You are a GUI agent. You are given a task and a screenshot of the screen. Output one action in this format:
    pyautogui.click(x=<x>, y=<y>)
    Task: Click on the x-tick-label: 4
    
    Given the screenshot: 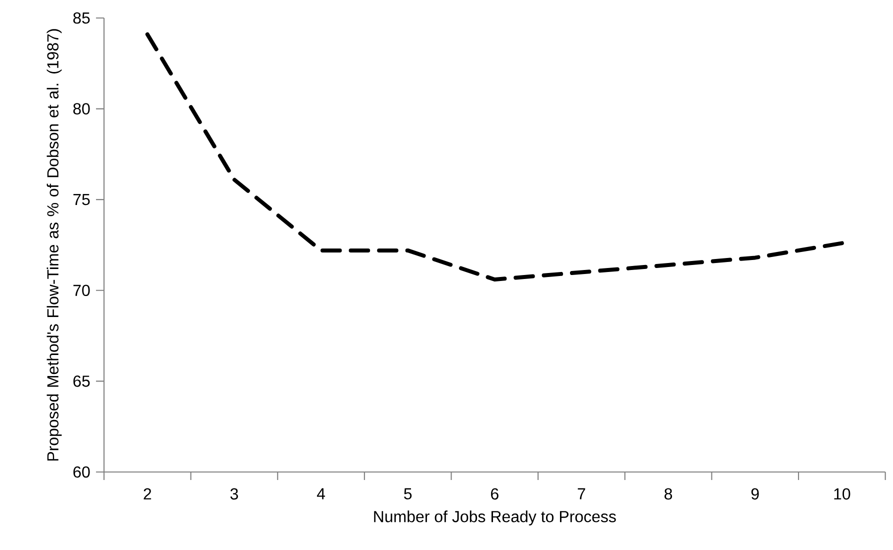 What is the action you would take?
    pyautogui.click(x=321, y=494)
    